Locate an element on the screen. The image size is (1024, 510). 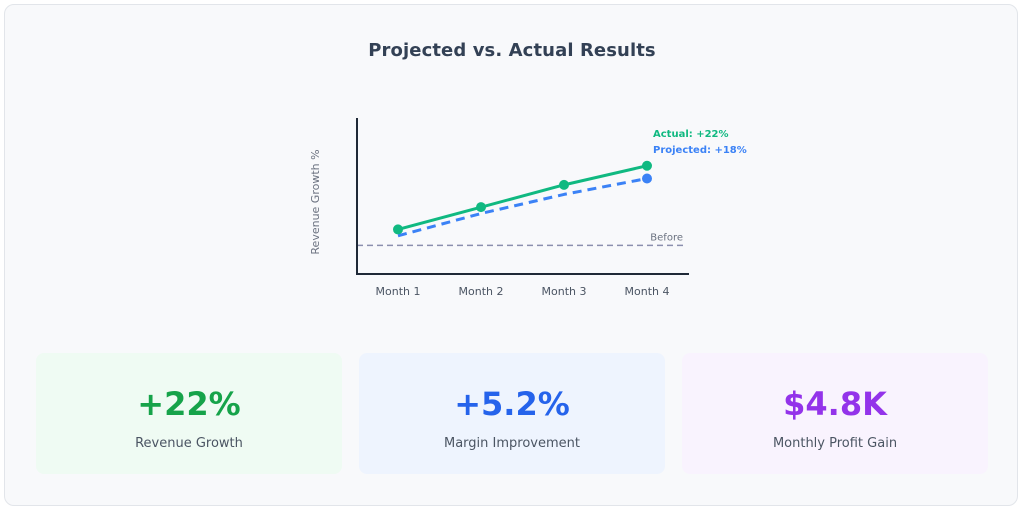
chart-title: Projected vs. Actual Results is located at coordinates (512, 50).